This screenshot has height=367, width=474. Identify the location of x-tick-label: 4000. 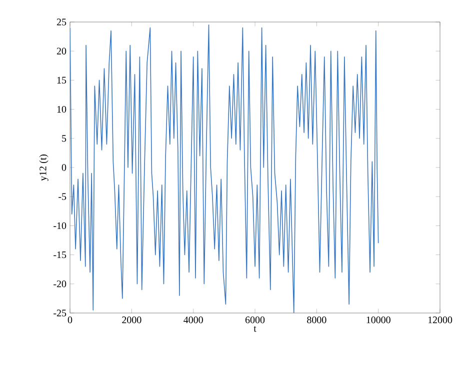
(193, 320).